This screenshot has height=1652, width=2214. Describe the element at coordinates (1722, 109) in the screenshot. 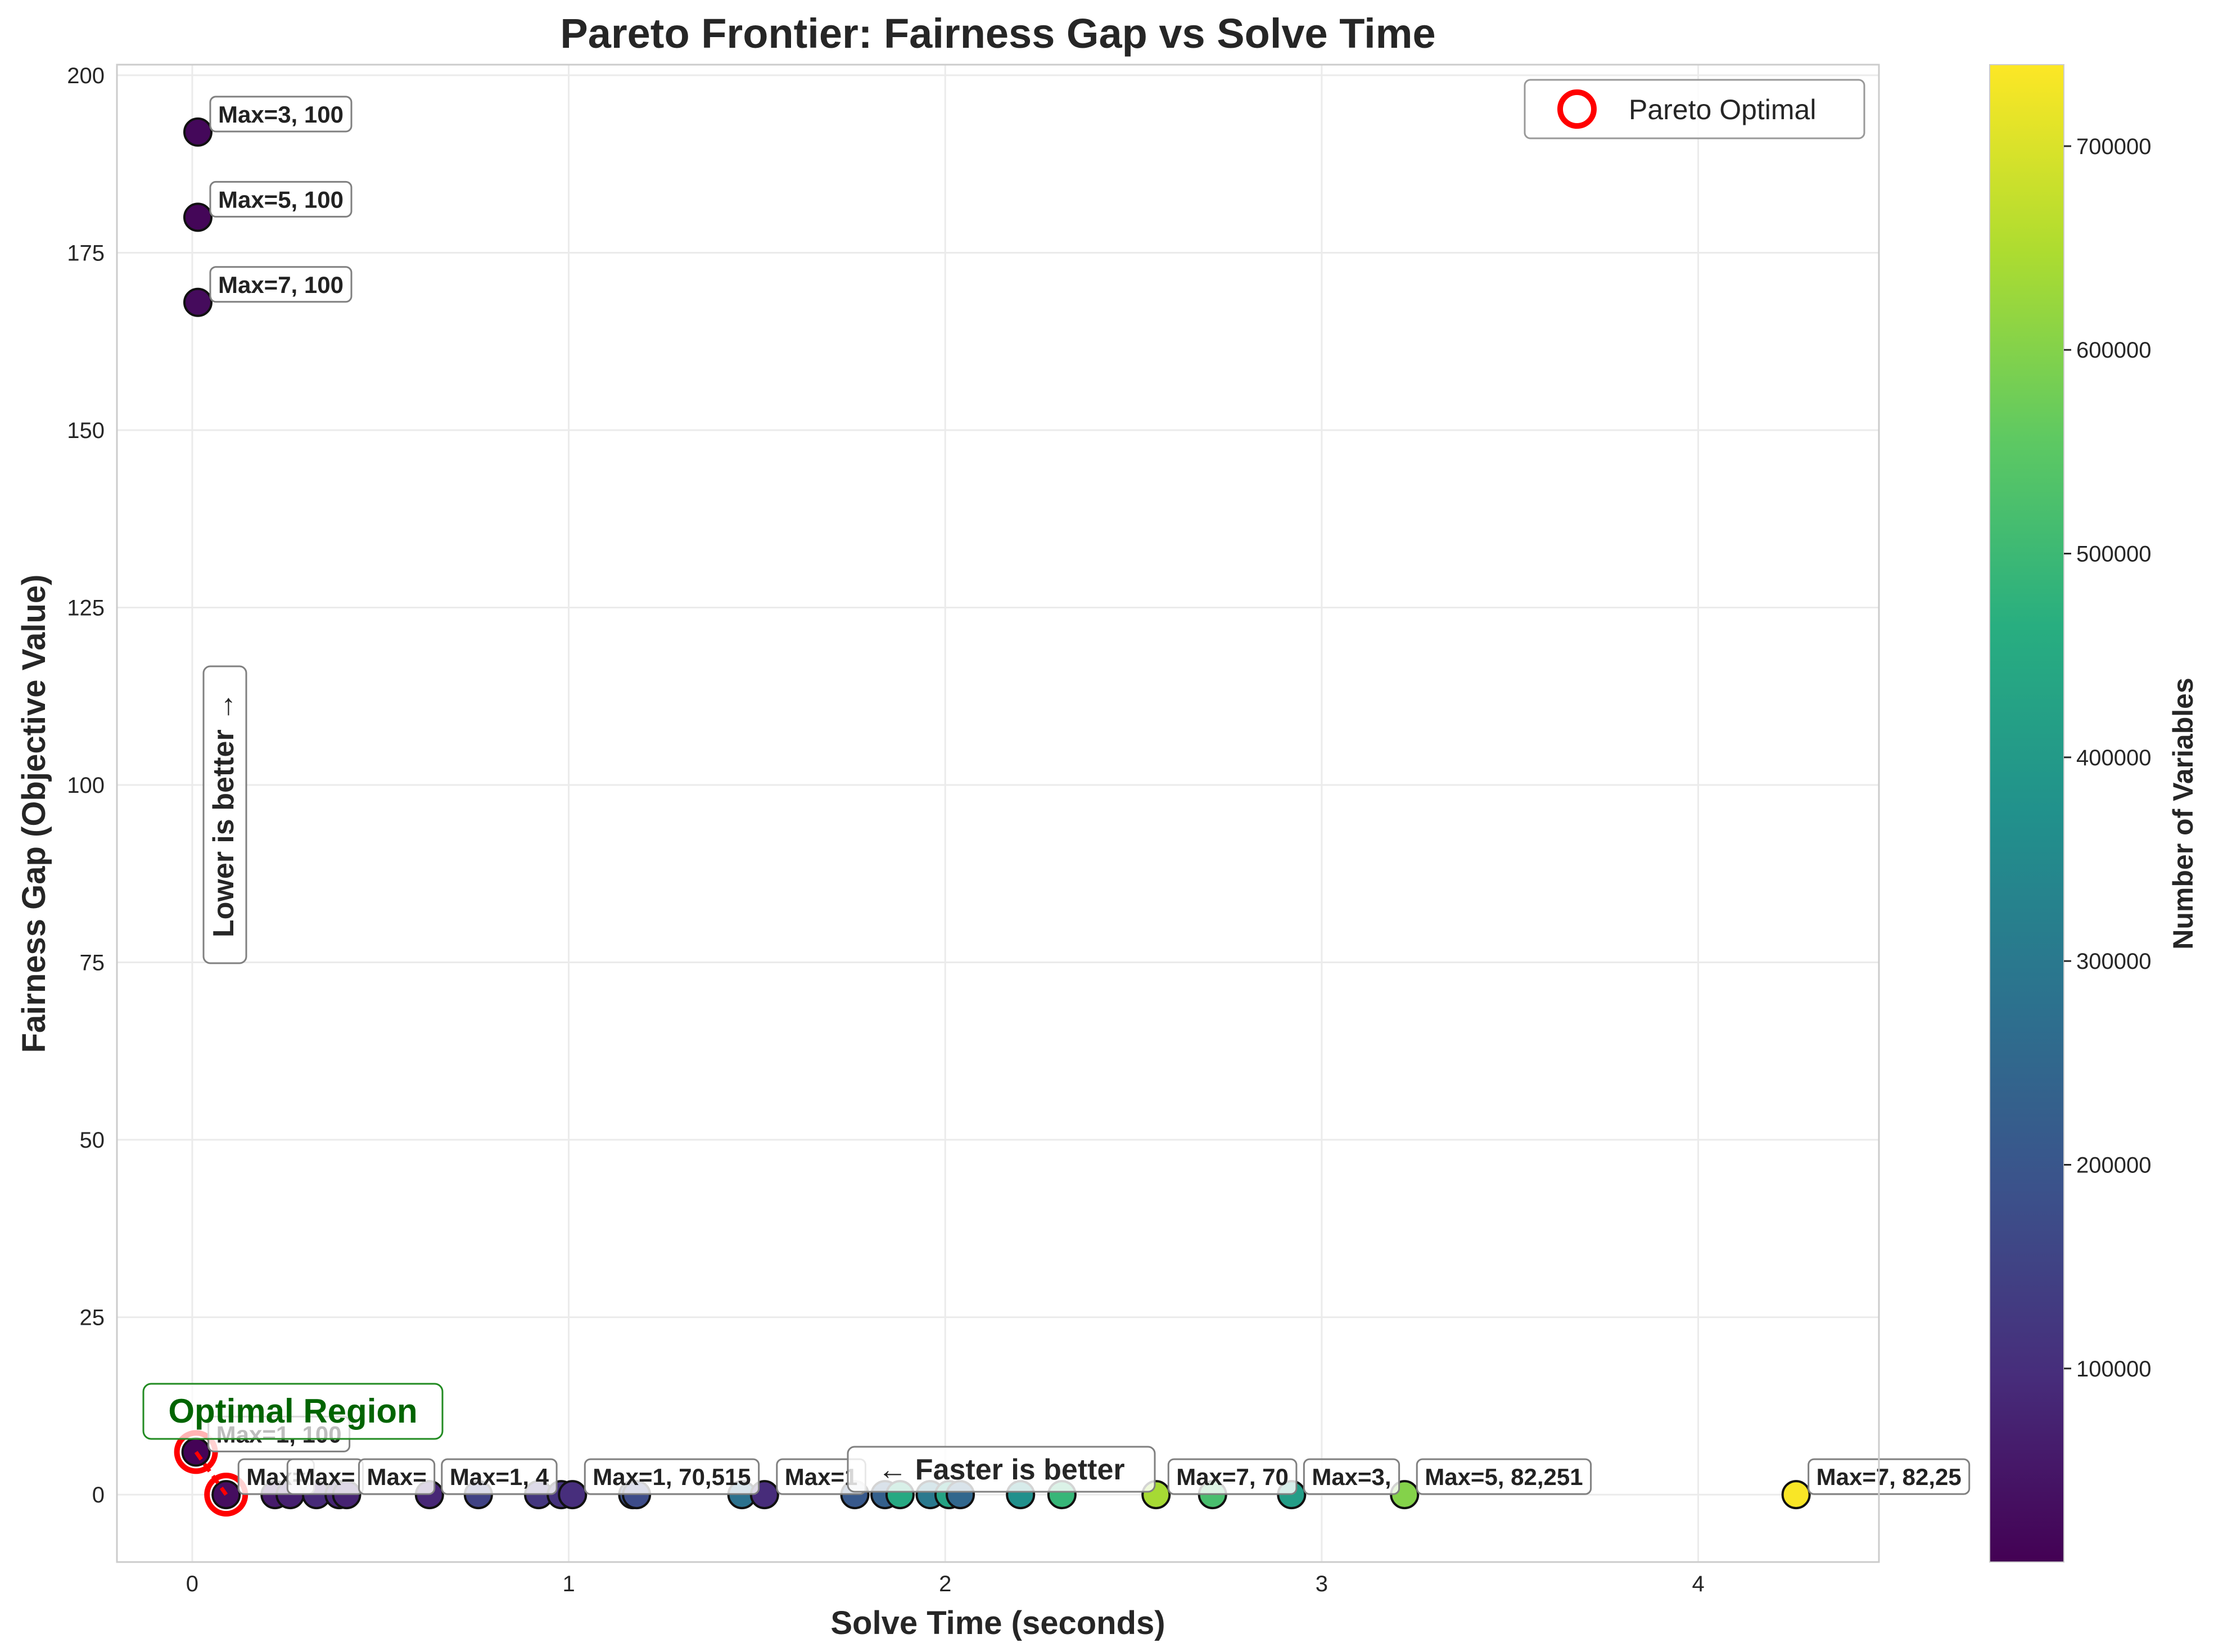

I see `legend-pareto-label: Pareto Optimal` at that location.